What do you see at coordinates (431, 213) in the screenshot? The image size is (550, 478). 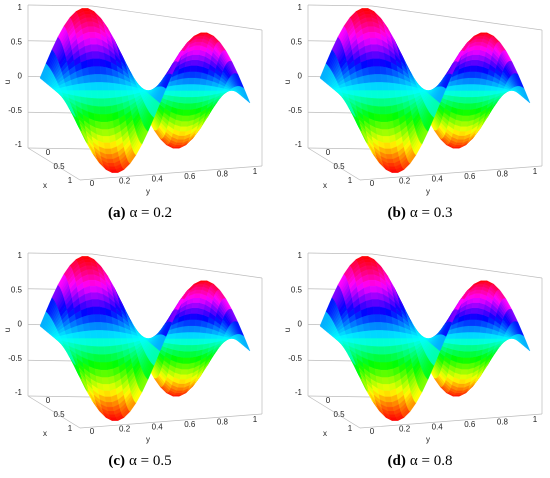 I see `caption-text: α = 0.3` at bounding box center [431, 213].